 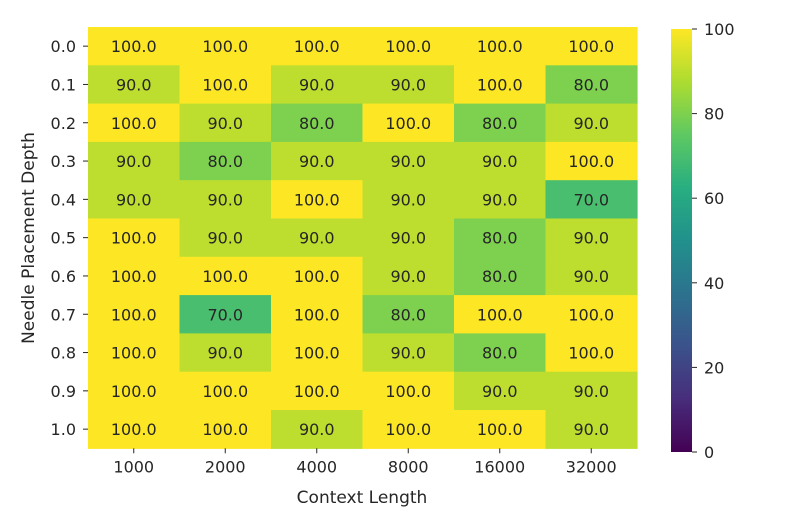 I want to click on x-tick-label: 16000, so click(x=499, y=466).